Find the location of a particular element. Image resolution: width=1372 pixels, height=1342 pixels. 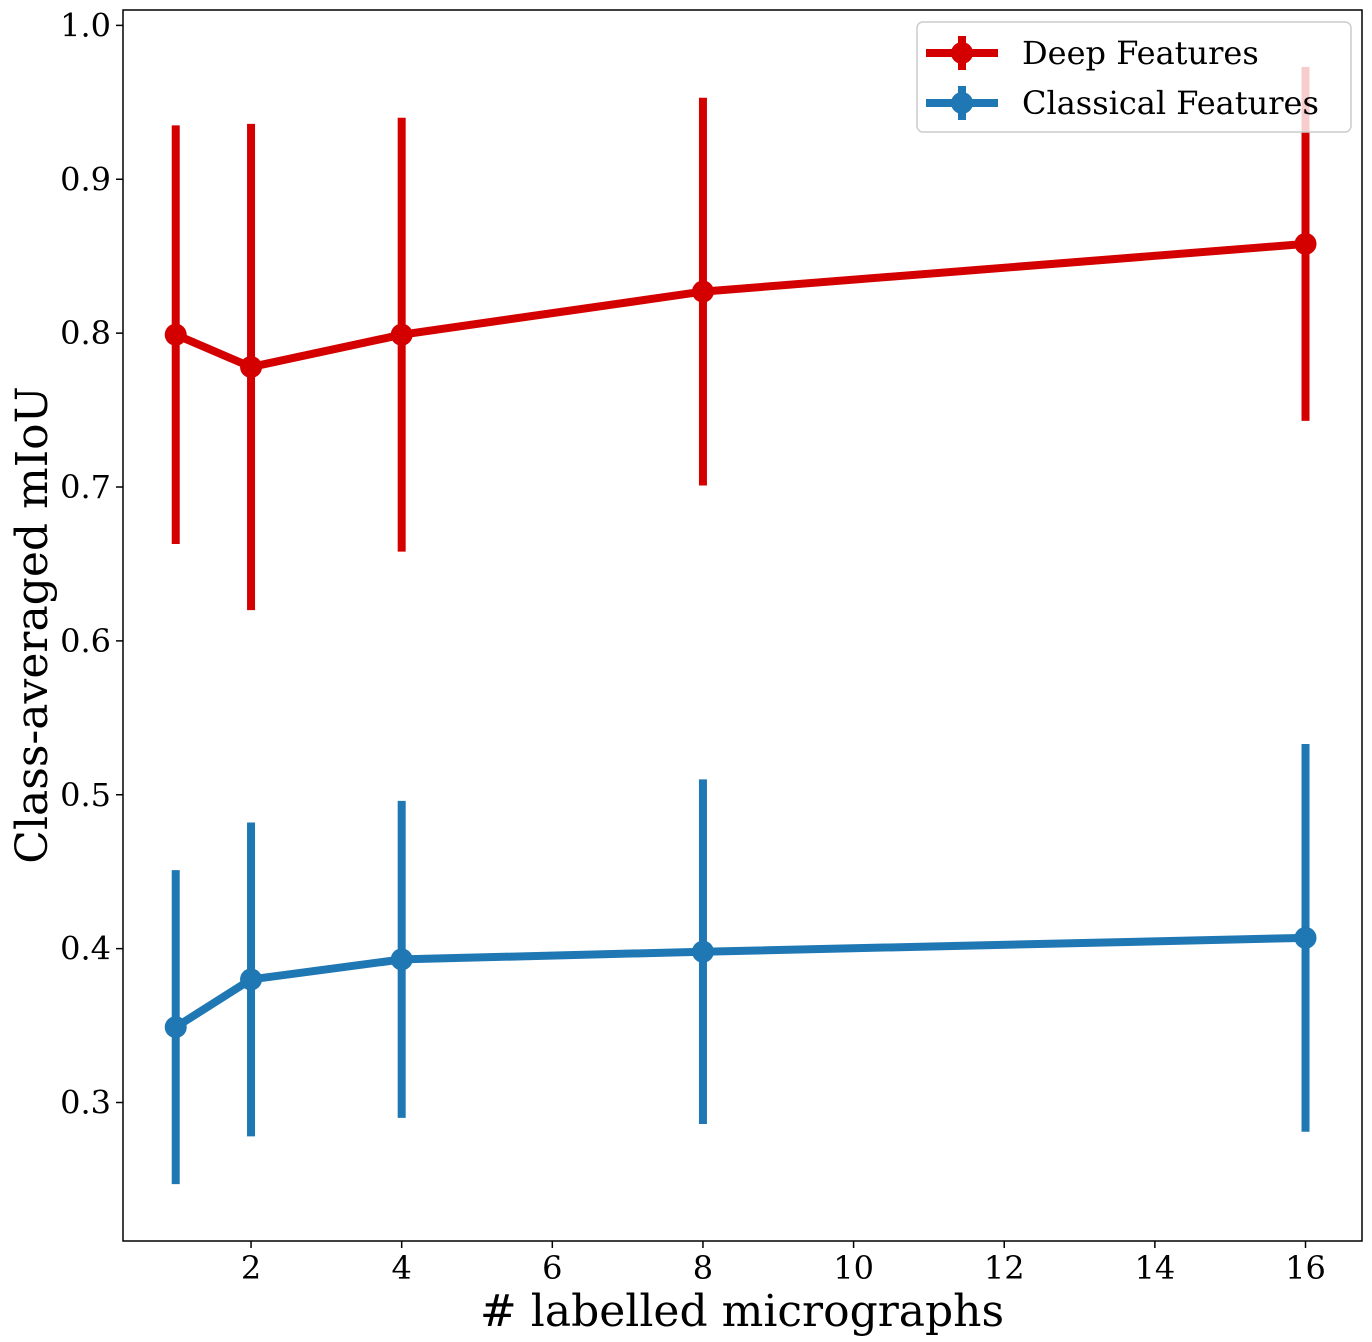

y-tick-label: 0.6 is located at coordinates (85, 641).